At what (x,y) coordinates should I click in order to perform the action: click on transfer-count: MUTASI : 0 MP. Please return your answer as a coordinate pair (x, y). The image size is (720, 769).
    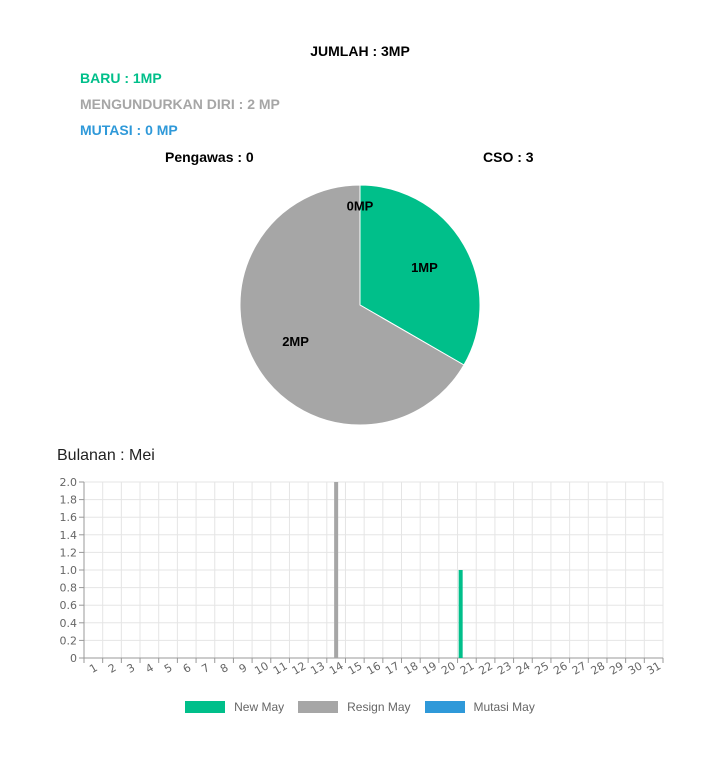
    Looking at the image, I should click on (129, 130).